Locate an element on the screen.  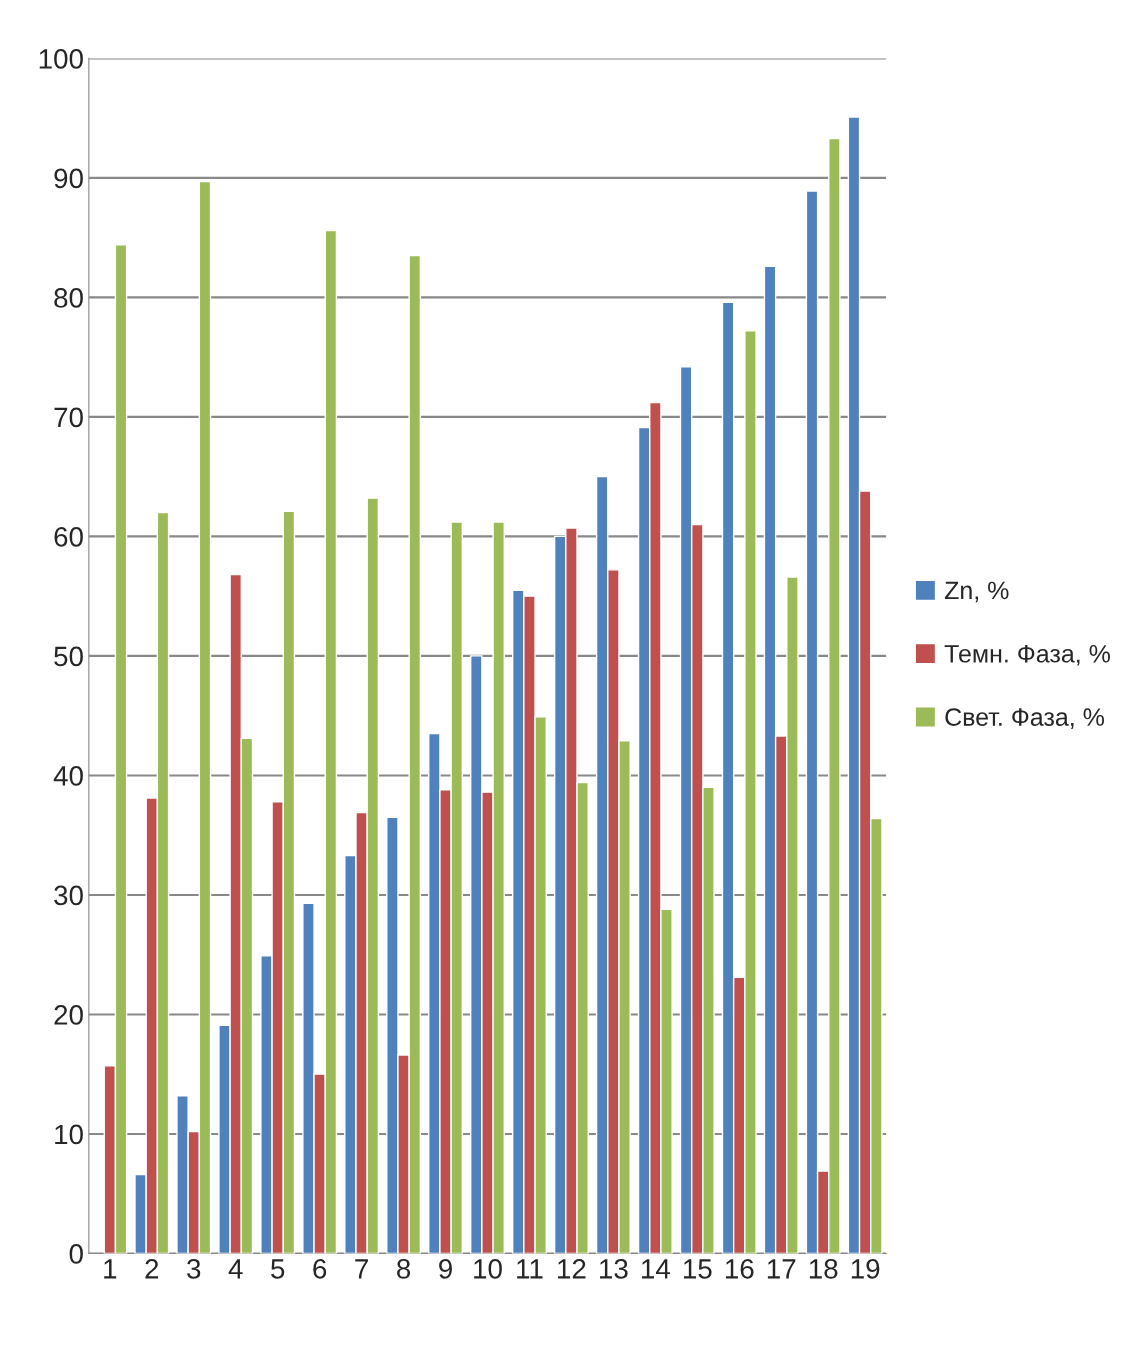
x-tick-label: 17 is located at coordinates (781, 1269).